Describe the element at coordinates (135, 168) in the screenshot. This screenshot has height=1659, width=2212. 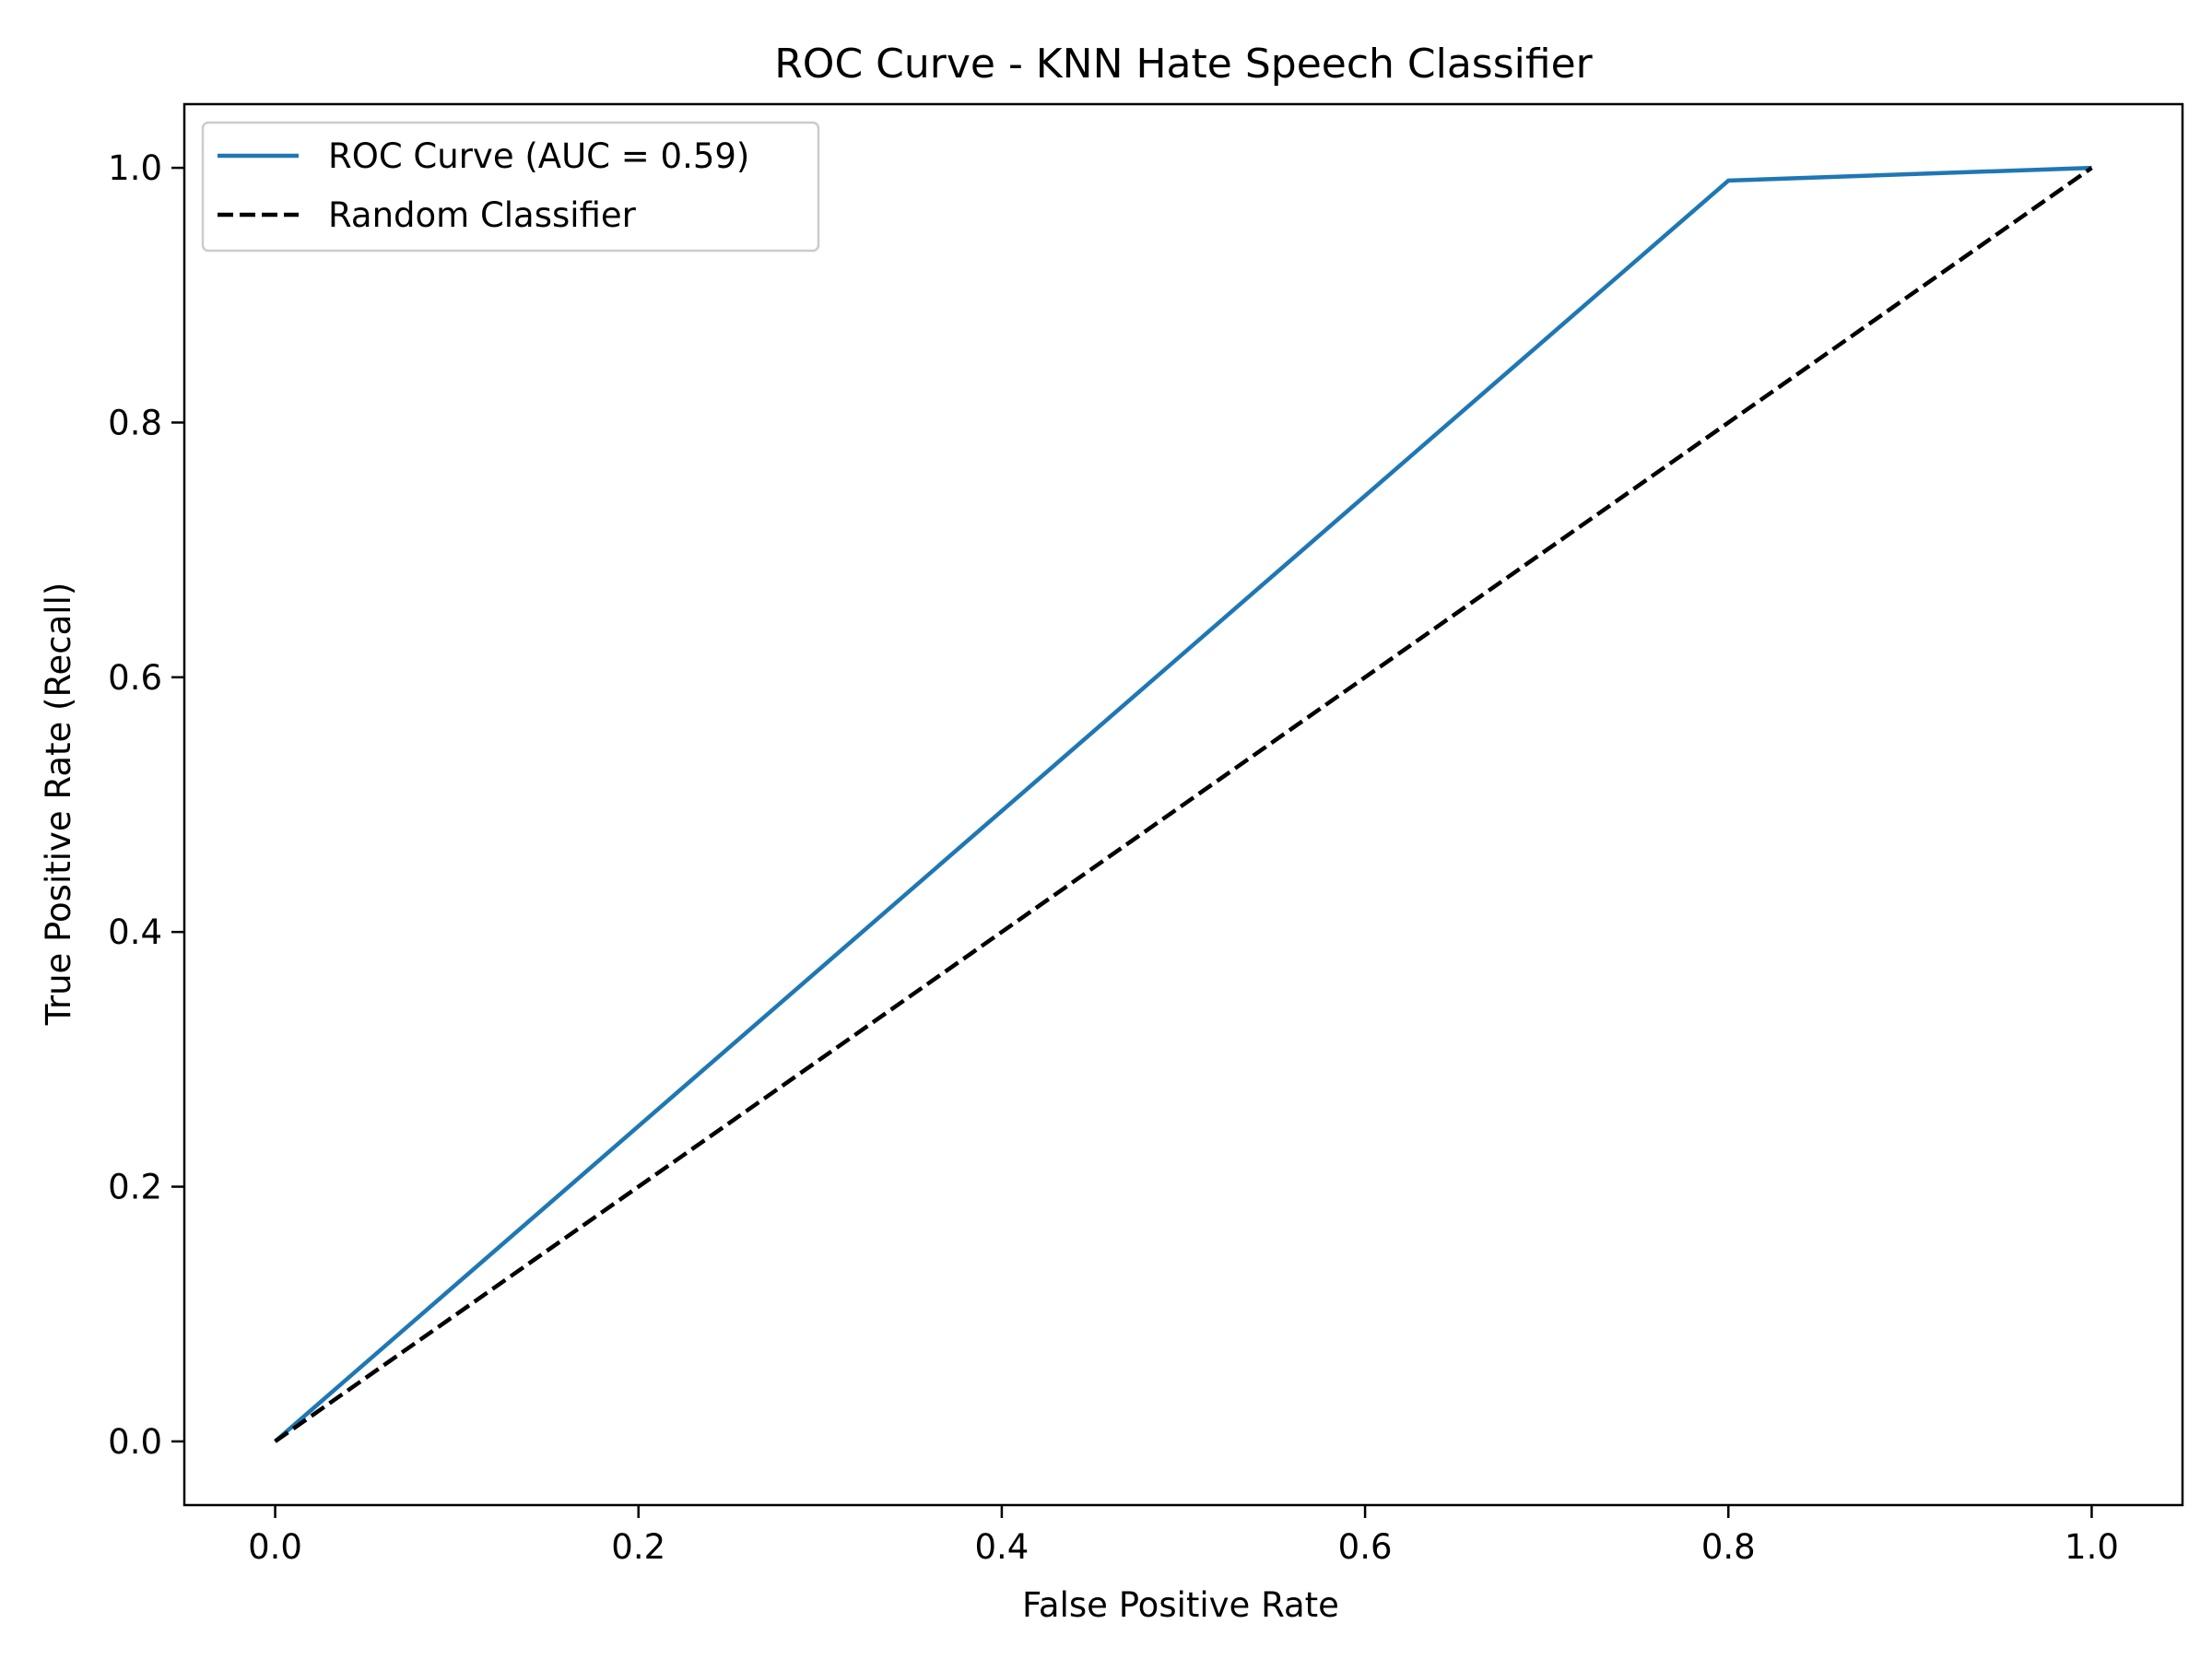
I see `y-tick-label: 1.0` at that location.